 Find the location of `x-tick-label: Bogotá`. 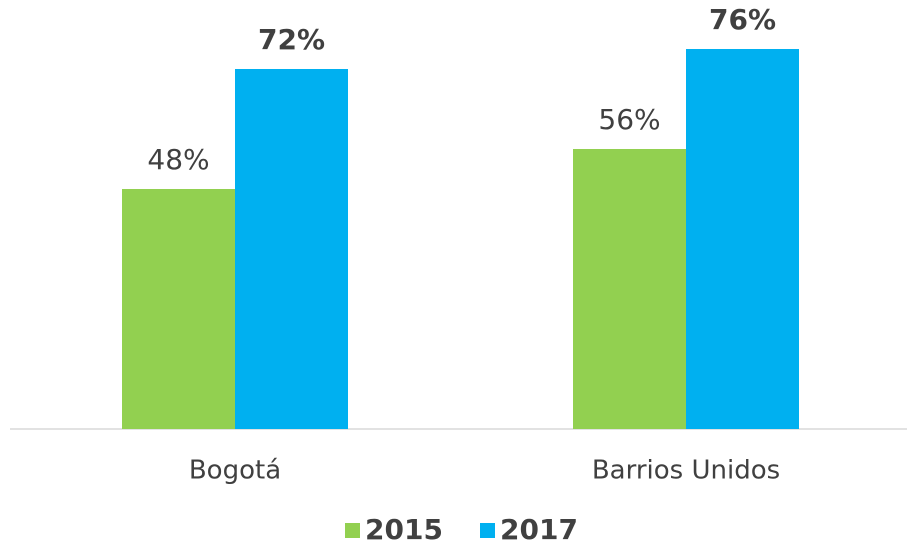

x-tick-label: Bogotá is located at coordinates (235, 471).